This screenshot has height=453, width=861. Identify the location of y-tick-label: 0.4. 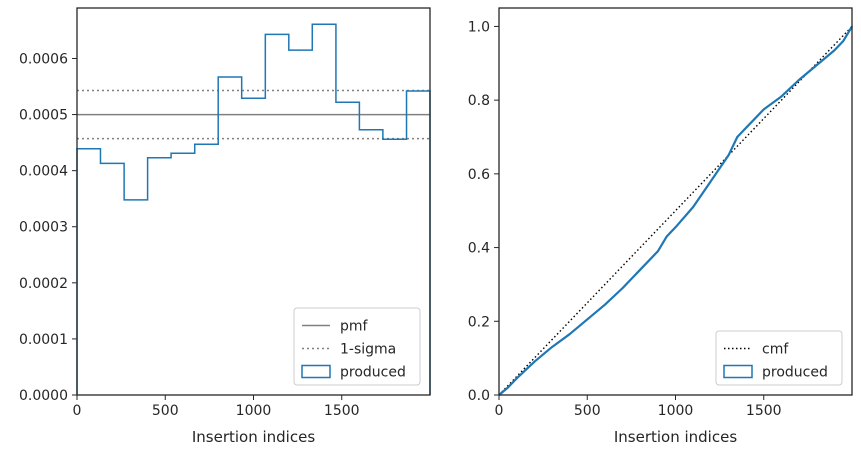
(479, 249).